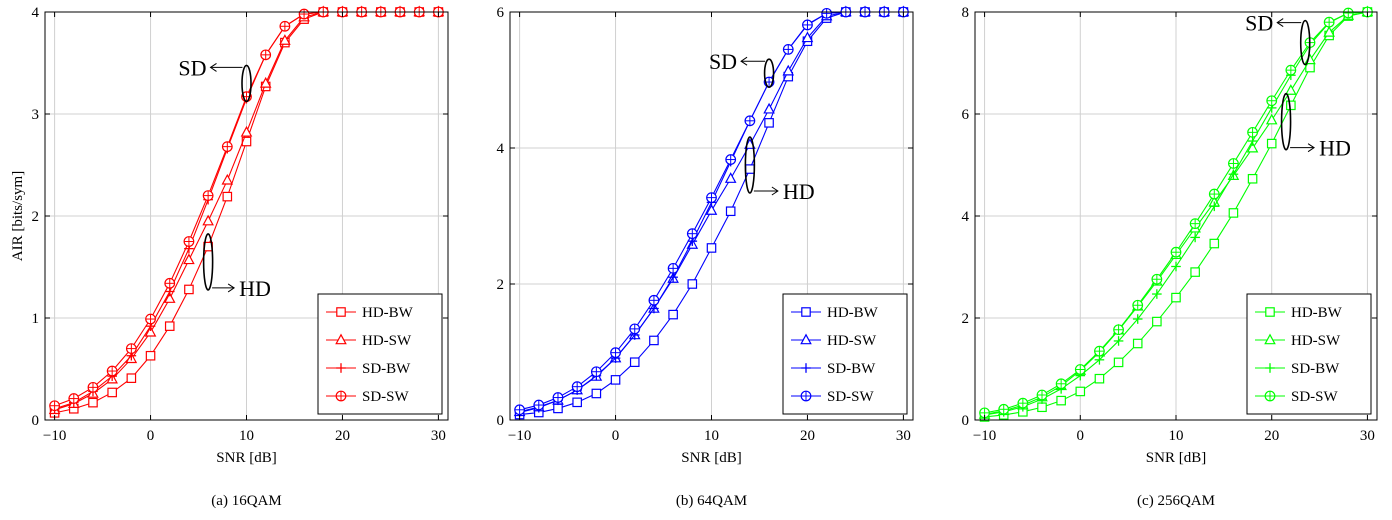 This screenshot has height=520, width=1392. What do you see at coordinates (1176, 458) in the screenshot?
I see `x-axis-label: SNR [dB]` at bounding box center [1176, 458].